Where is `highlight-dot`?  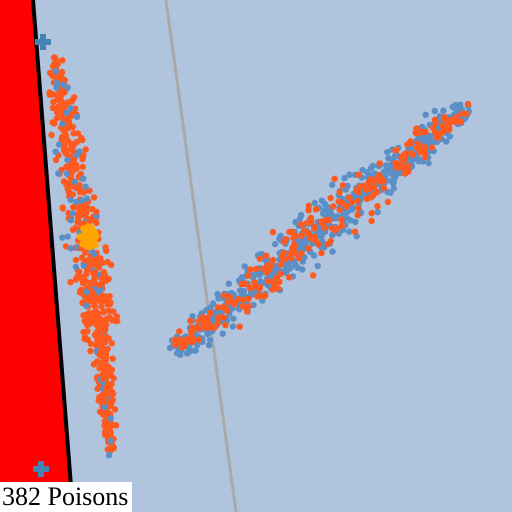 highlight-dot is located at coordinates (92, 231).